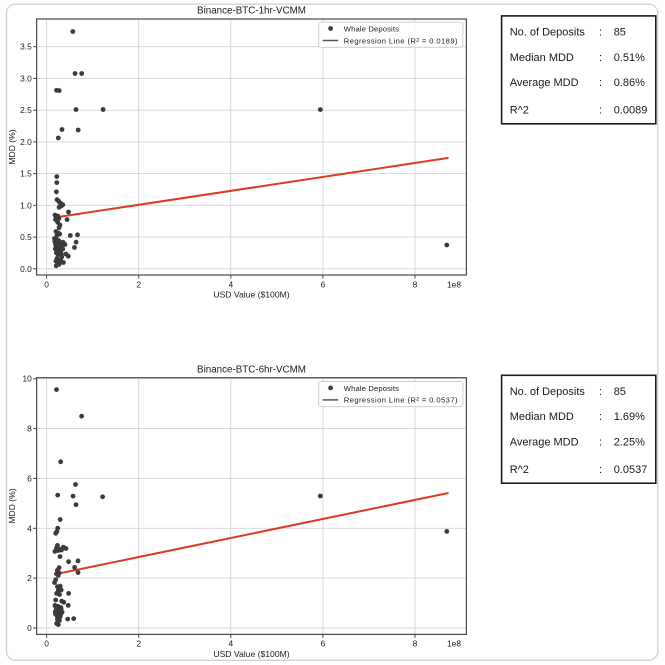  I want to click on svg-text: 10, so click(27, 379).